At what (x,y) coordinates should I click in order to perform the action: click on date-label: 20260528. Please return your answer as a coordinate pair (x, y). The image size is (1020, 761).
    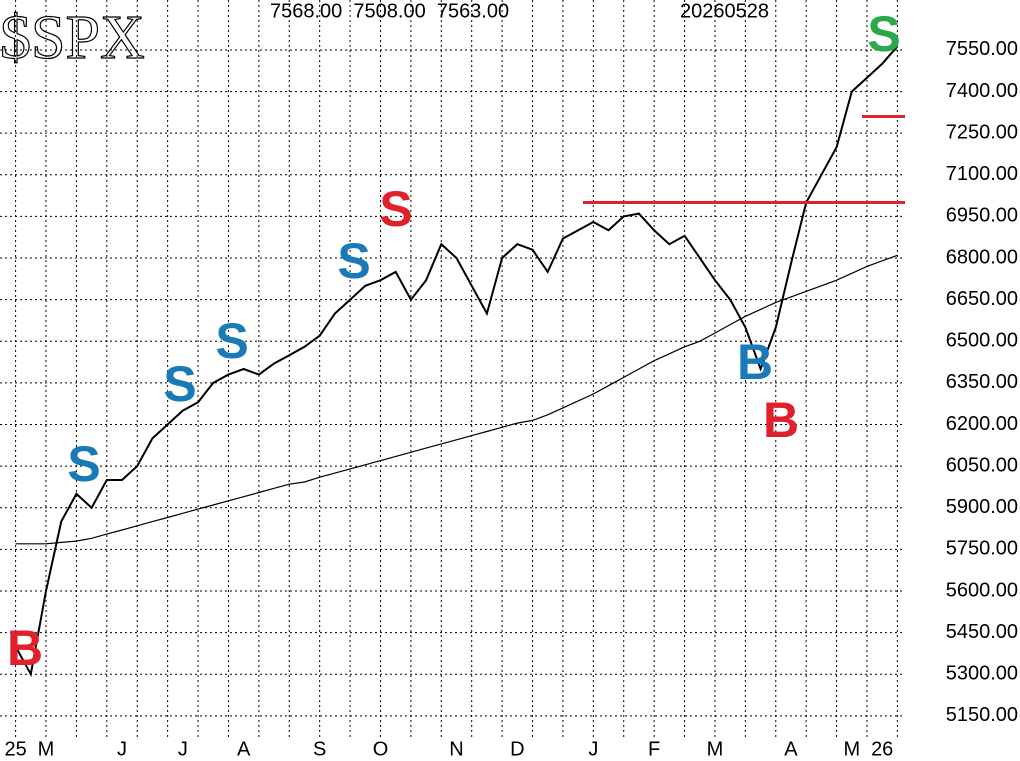
    Looking at the image, I should click on (724, 11).